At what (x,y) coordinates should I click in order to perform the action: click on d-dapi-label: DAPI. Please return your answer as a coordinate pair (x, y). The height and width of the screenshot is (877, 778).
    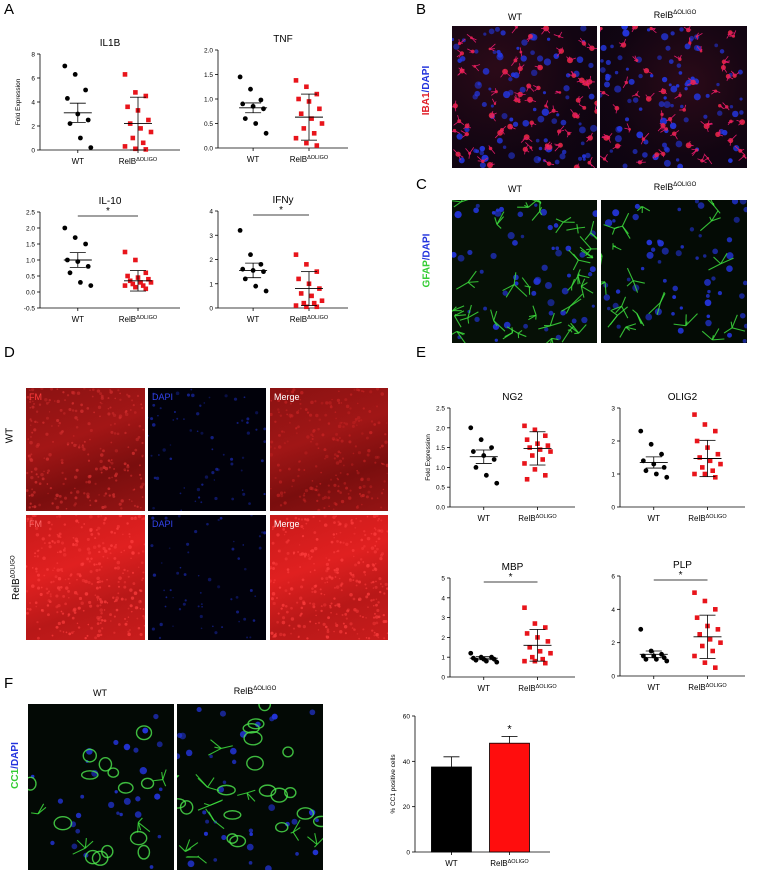
    Looking at the image, I should click on (163, 524).